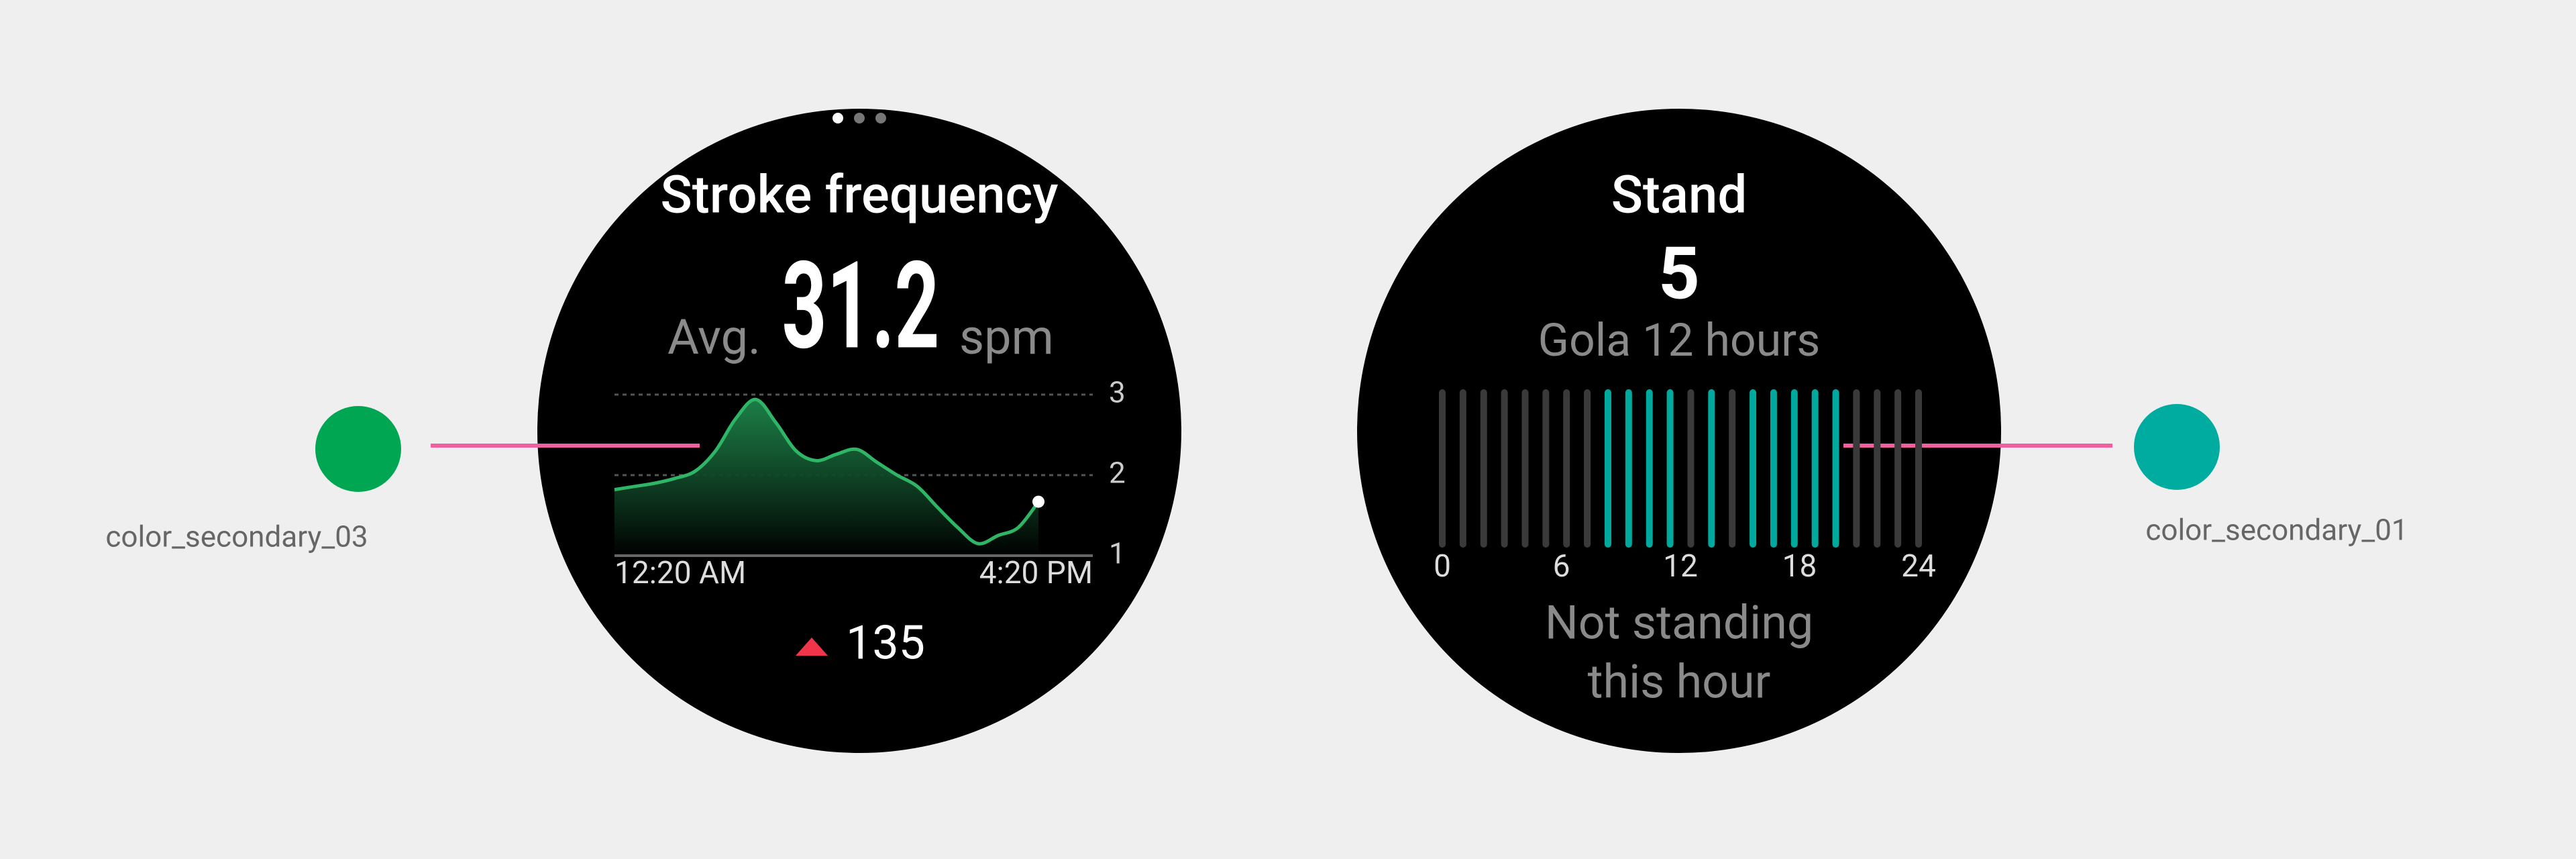 The image size is (2576, 859). I want to click on y-tick-label: 1, so click(1117, 554).